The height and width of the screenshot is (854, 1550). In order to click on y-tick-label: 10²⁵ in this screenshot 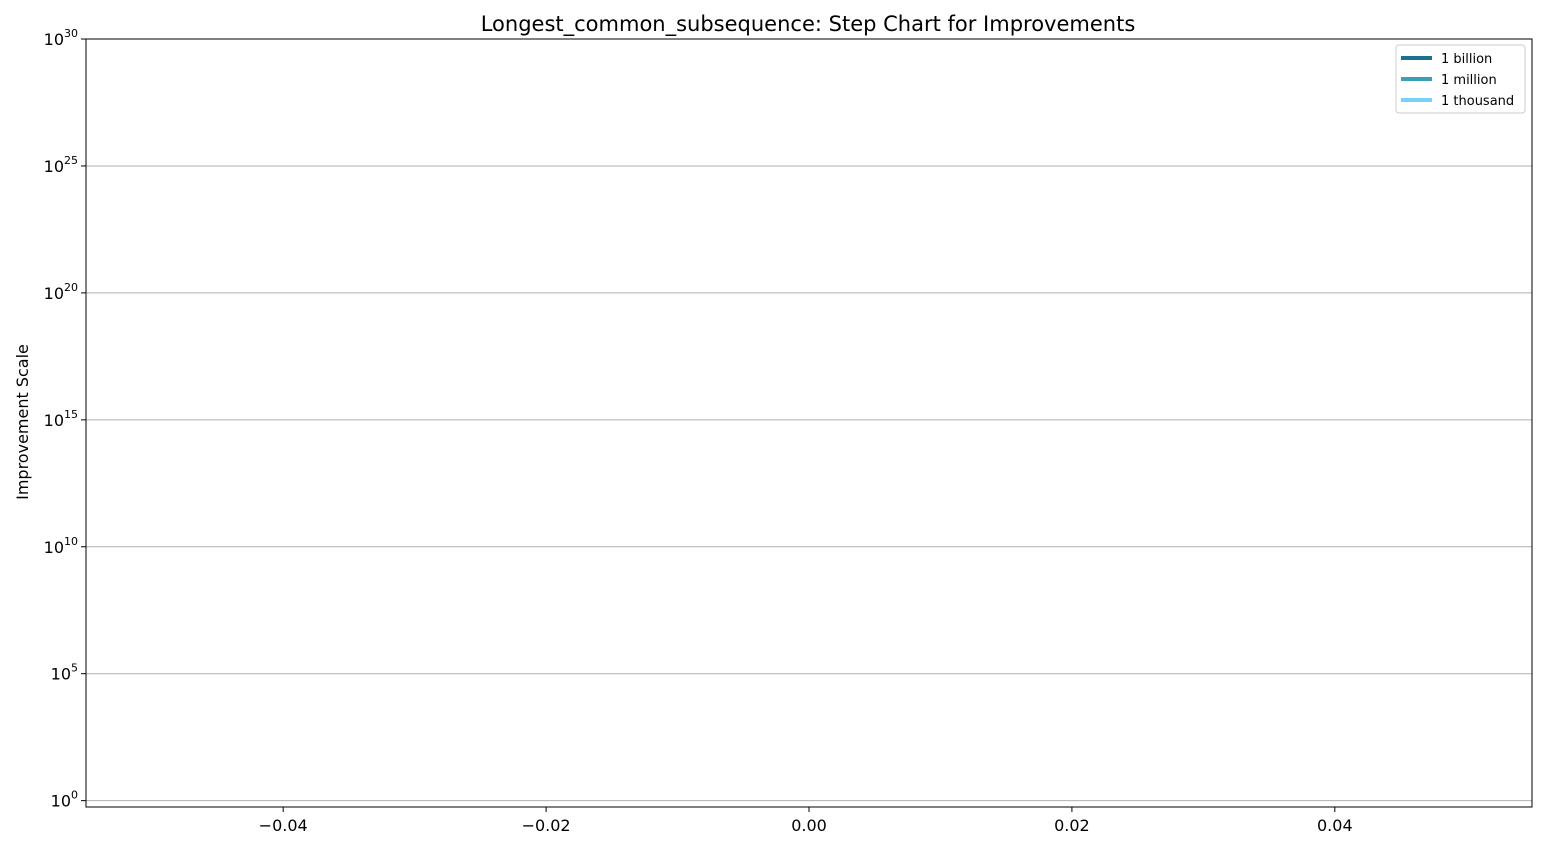, I will do `click(61, 165)`.